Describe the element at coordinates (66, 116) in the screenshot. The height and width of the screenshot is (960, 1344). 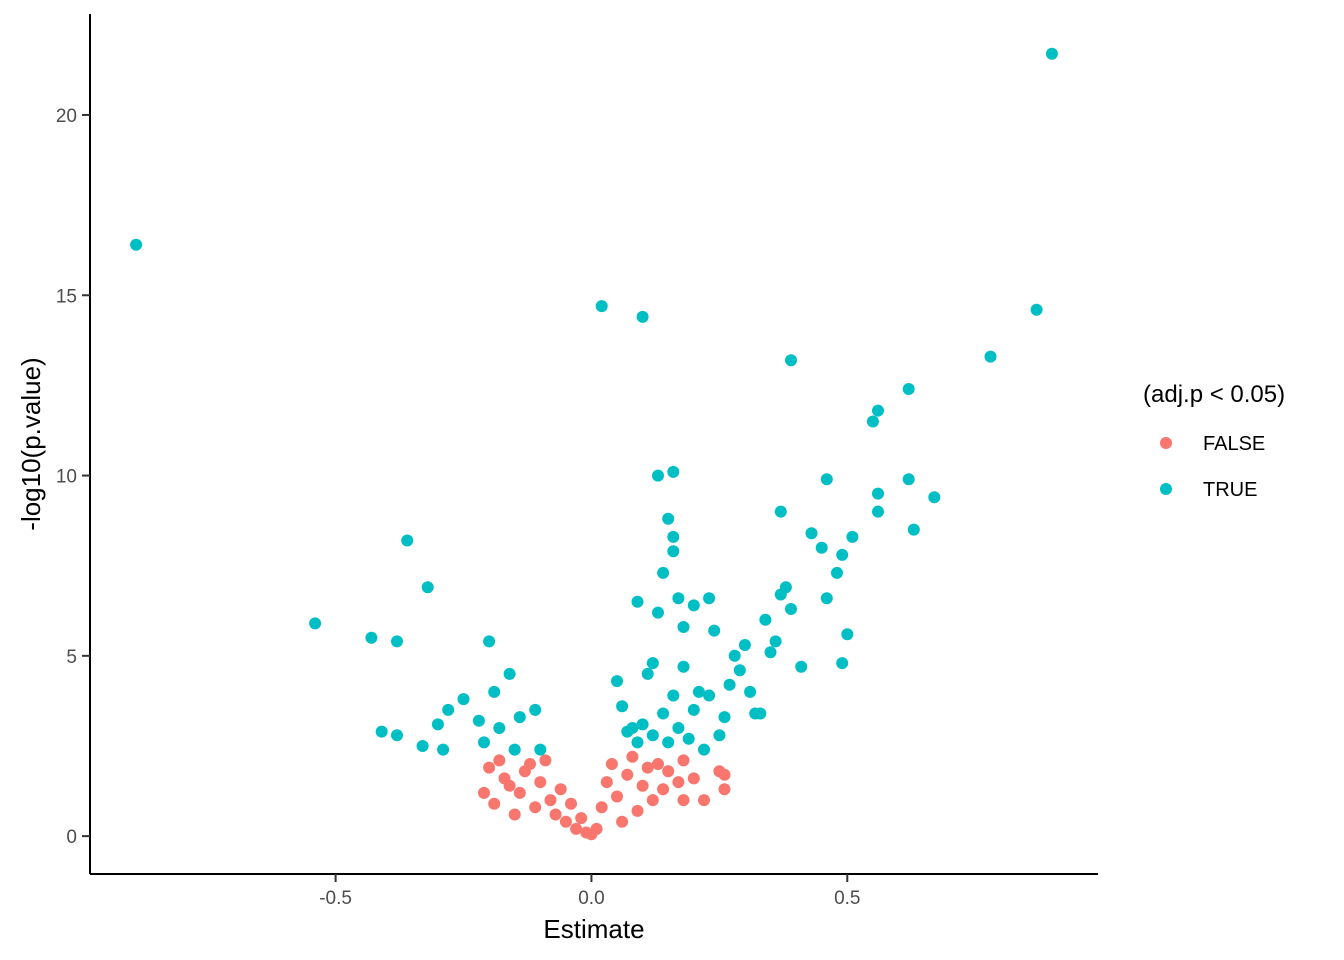
I see `y-tick-label-4: 20` at that location.